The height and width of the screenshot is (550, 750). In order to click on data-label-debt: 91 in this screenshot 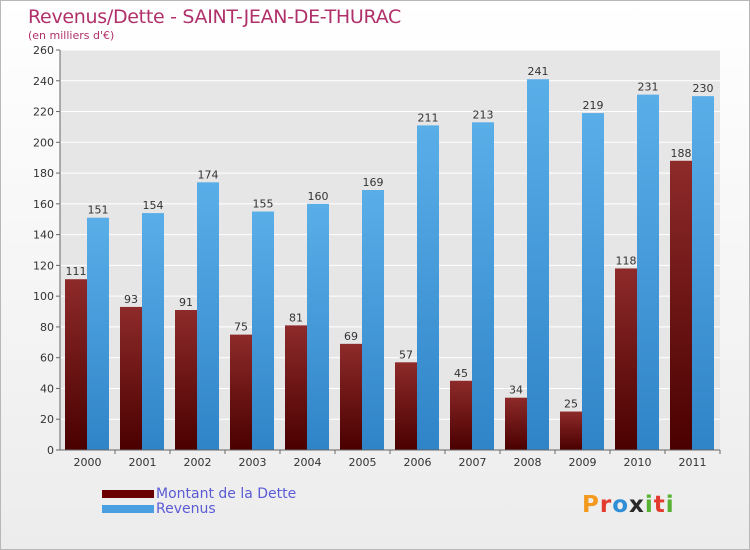, I will do `click(186, 302)`.